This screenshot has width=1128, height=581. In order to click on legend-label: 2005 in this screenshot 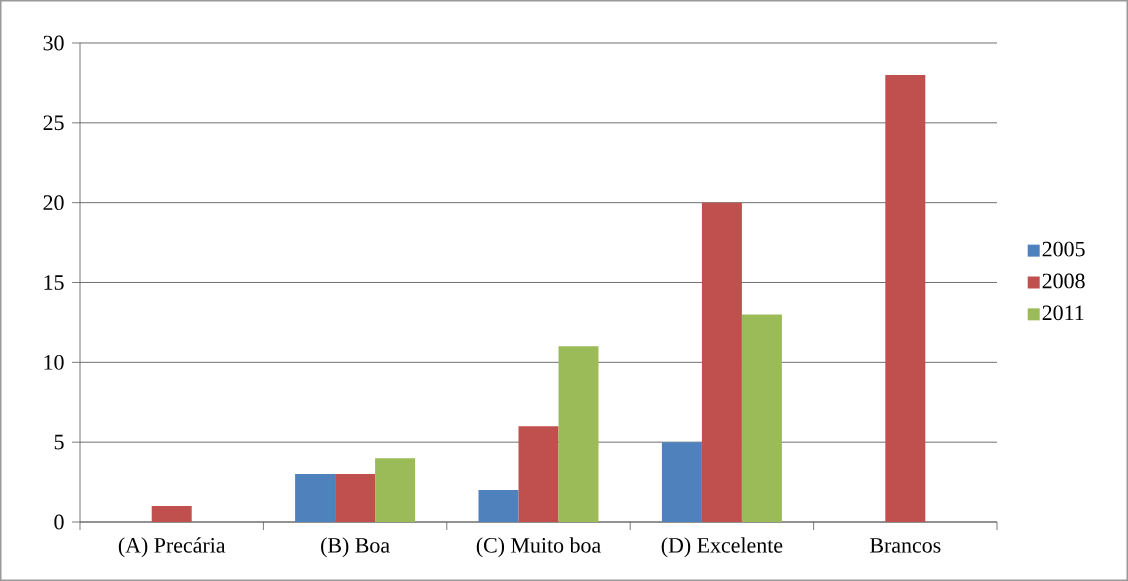, I will do `click(1063, 249)`.